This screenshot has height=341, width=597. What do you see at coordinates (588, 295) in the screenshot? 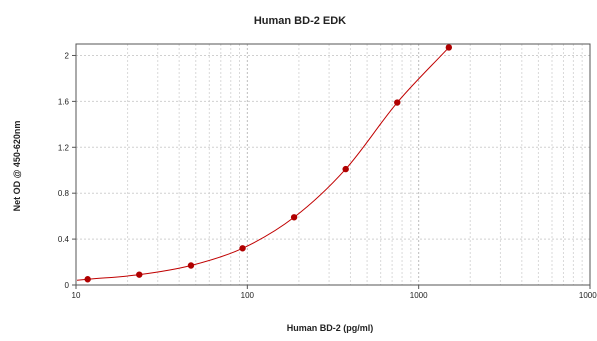
I see `x-tick-label: 10000` at bounding box center [588, 295].